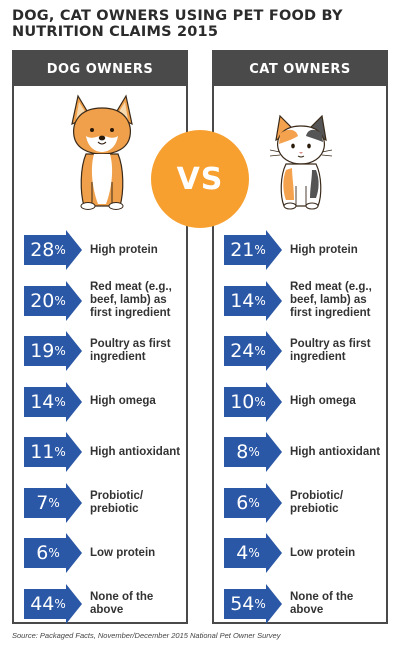 This screenshot has height=651, width=400. I want to click on dog-owners-header: DOG OWNERS, so click(100, 69).